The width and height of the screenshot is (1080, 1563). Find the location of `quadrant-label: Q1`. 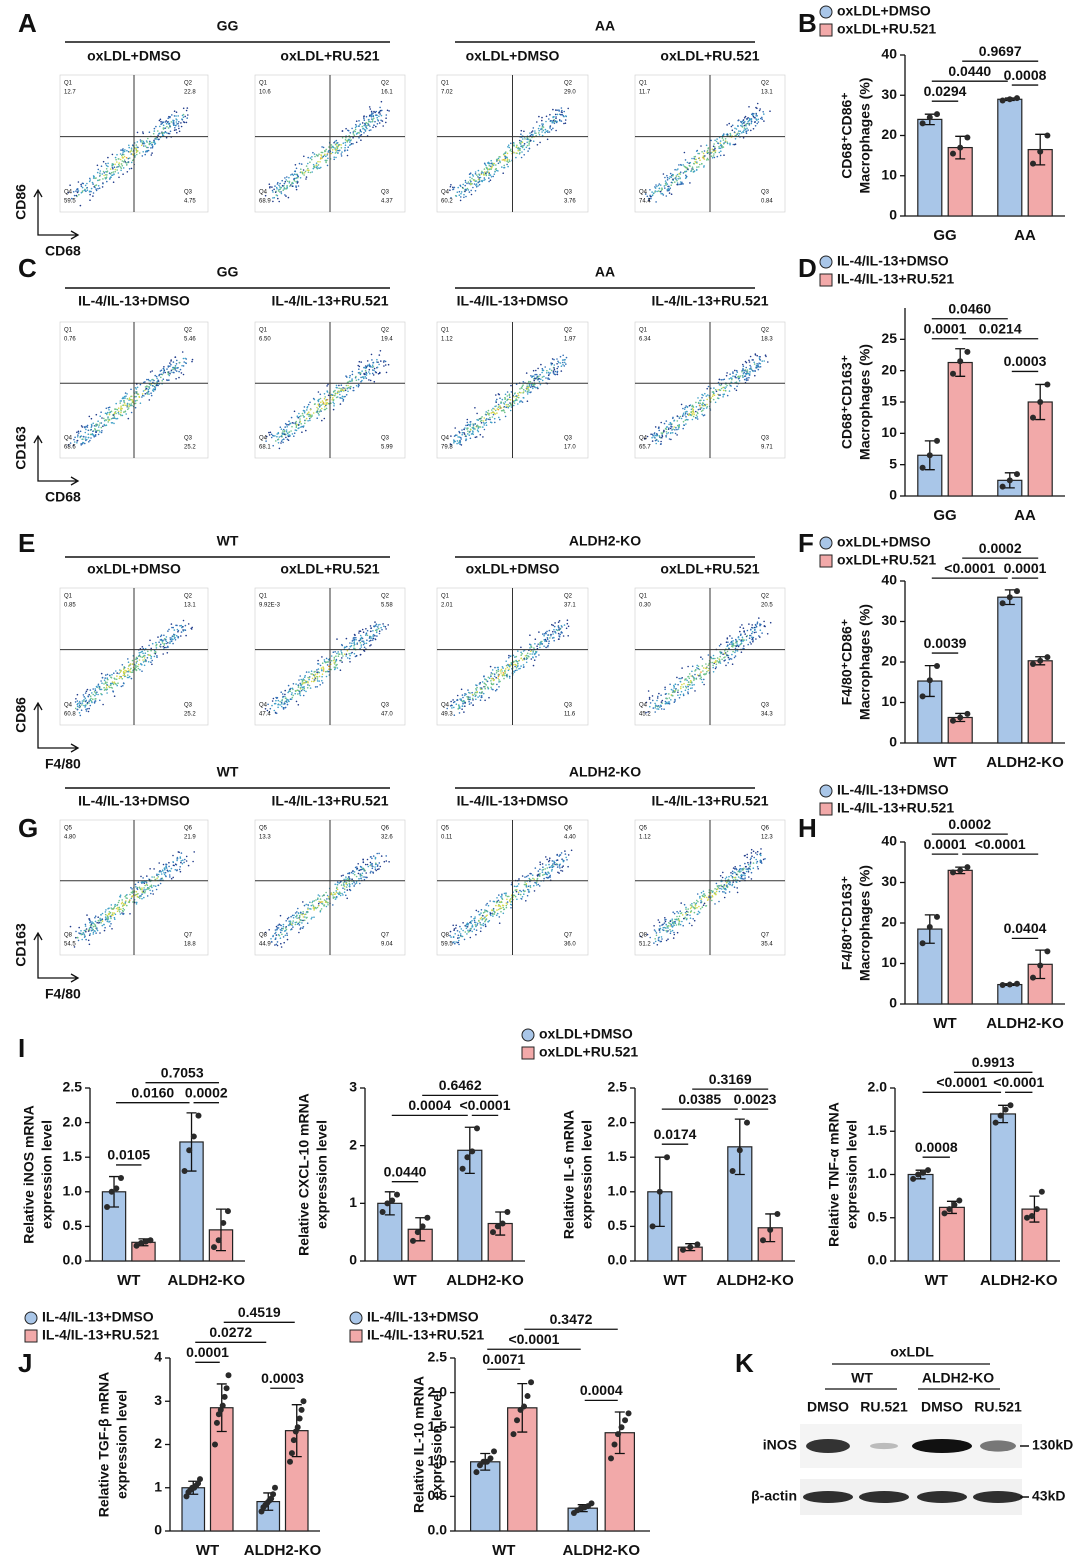

quadrant-label: Q1 is located at coordinates (643, 597).